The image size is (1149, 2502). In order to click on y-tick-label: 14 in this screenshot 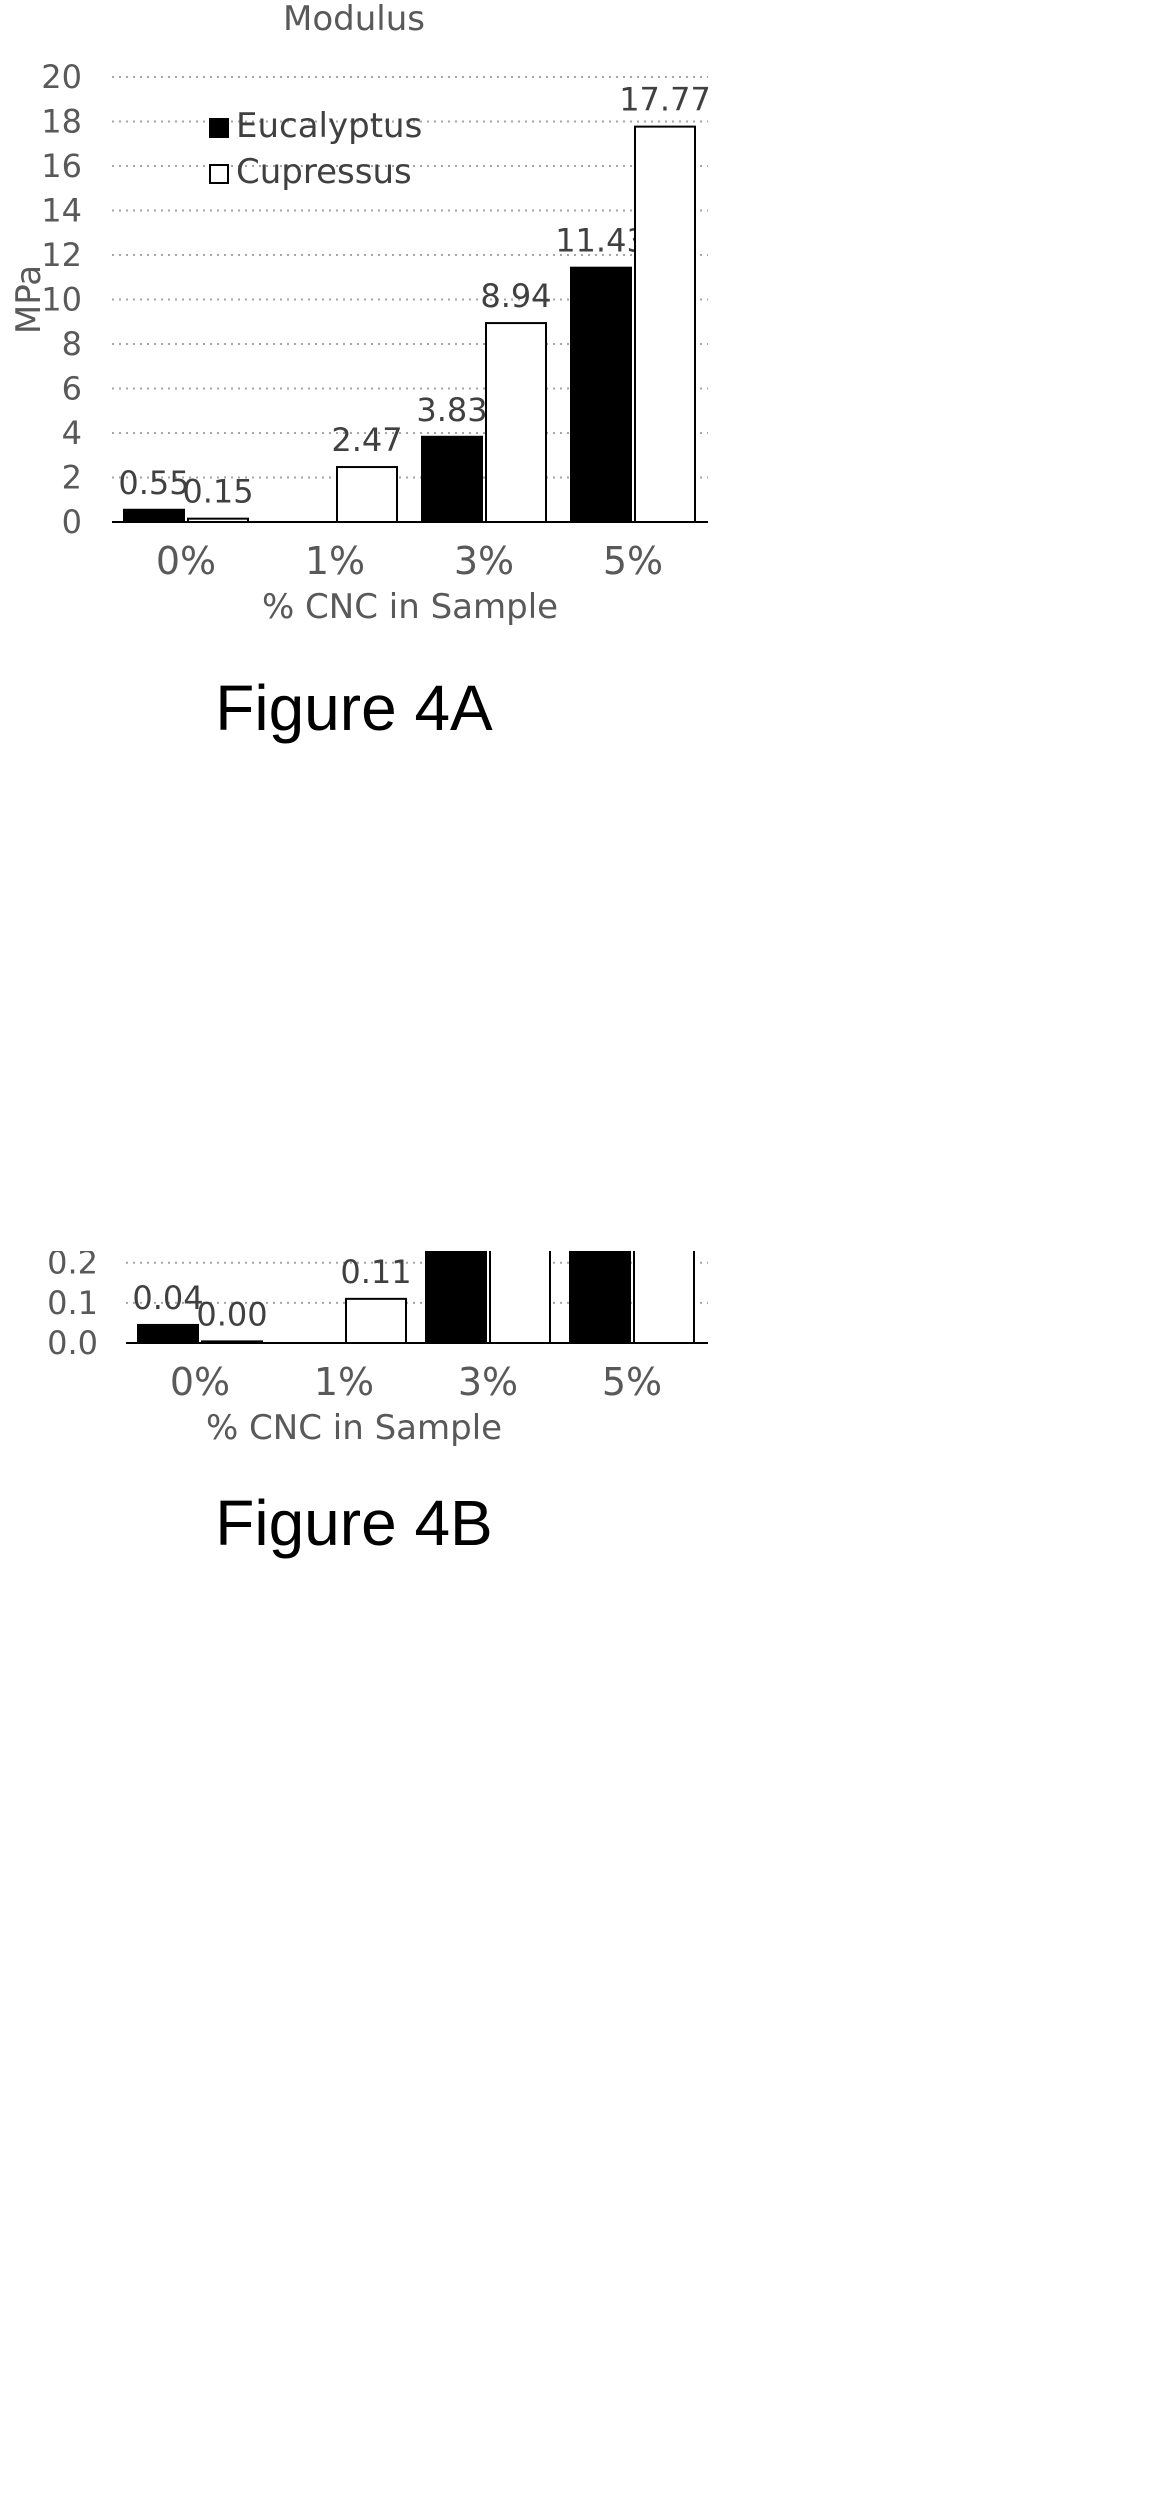, I will do `click(61, 211)`.